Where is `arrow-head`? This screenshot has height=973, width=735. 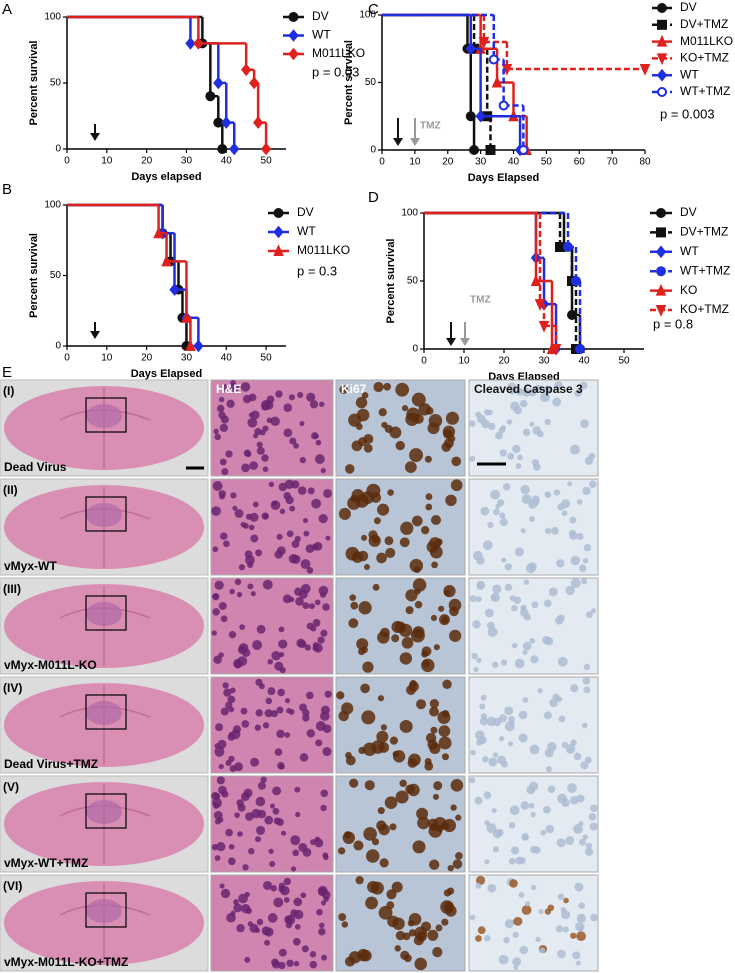 arrow-head is located at coordinates (465, 342).